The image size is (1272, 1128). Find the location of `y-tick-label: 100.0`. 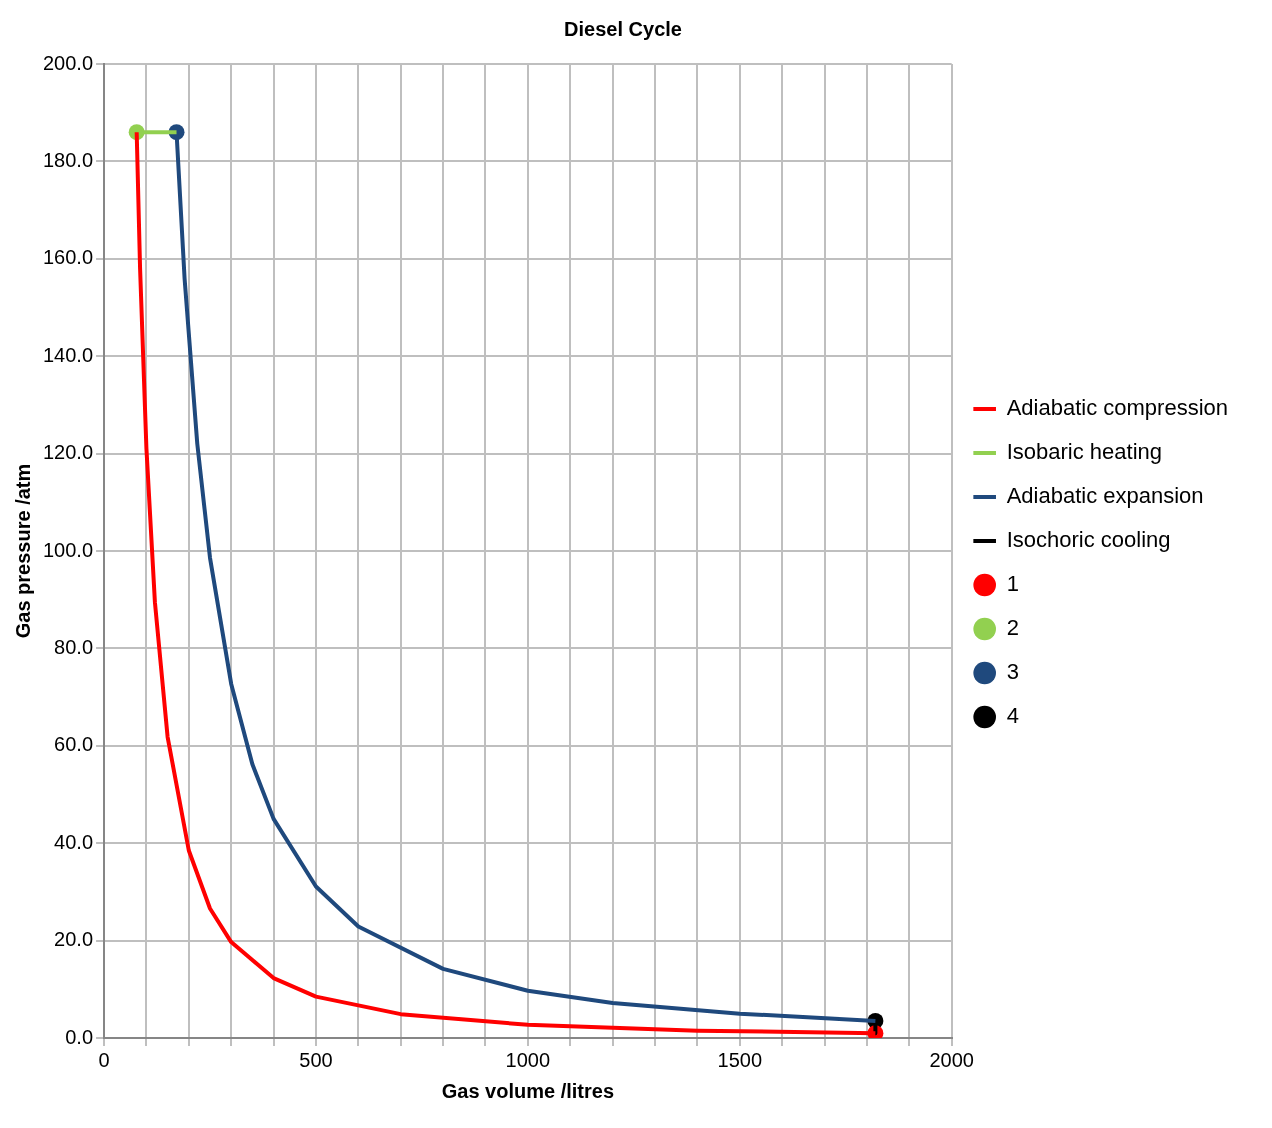

y-tick-label: 100.0 is located at coordinates (68, 549).